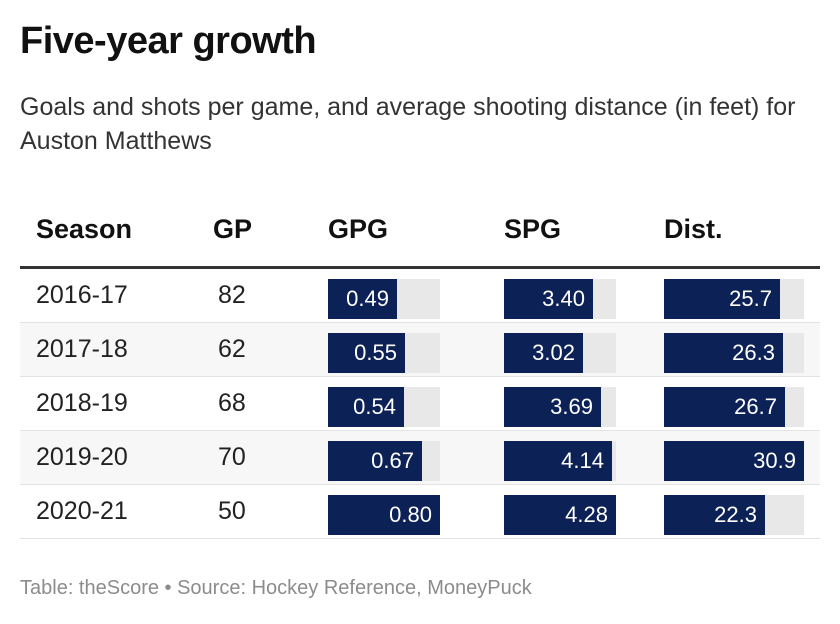 Image resolution: width=840 pixels, height=624 pixels. I want to click on gpg-bar-track: 0.54, so click(384, 407).